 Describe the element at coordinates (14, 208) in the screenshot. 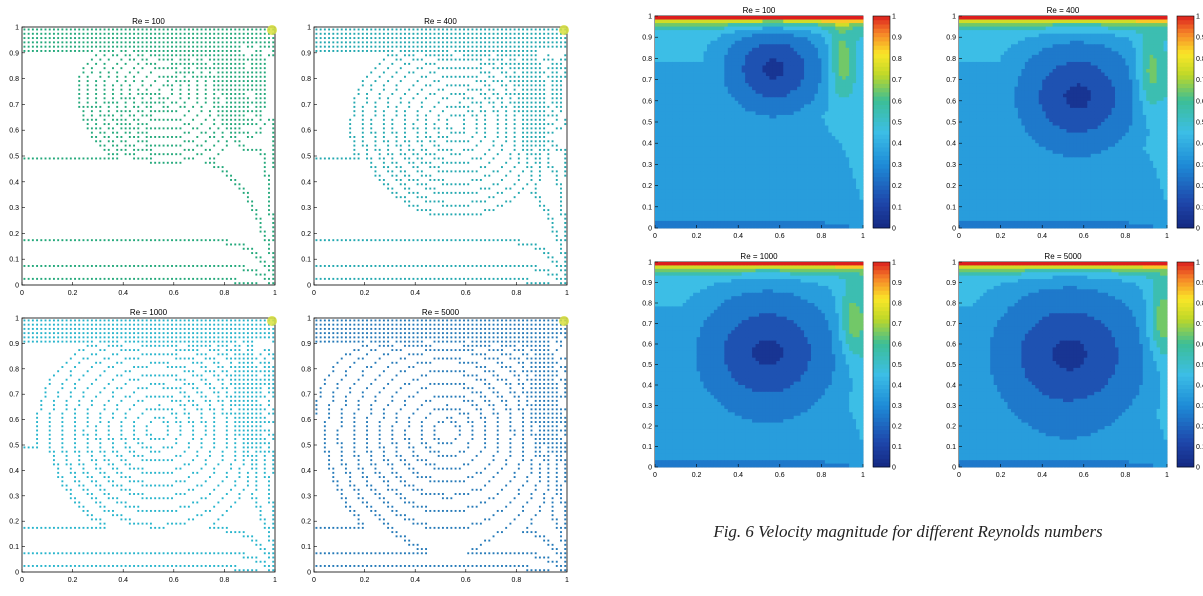

I see `y-tick-label: 0.3` at that location.